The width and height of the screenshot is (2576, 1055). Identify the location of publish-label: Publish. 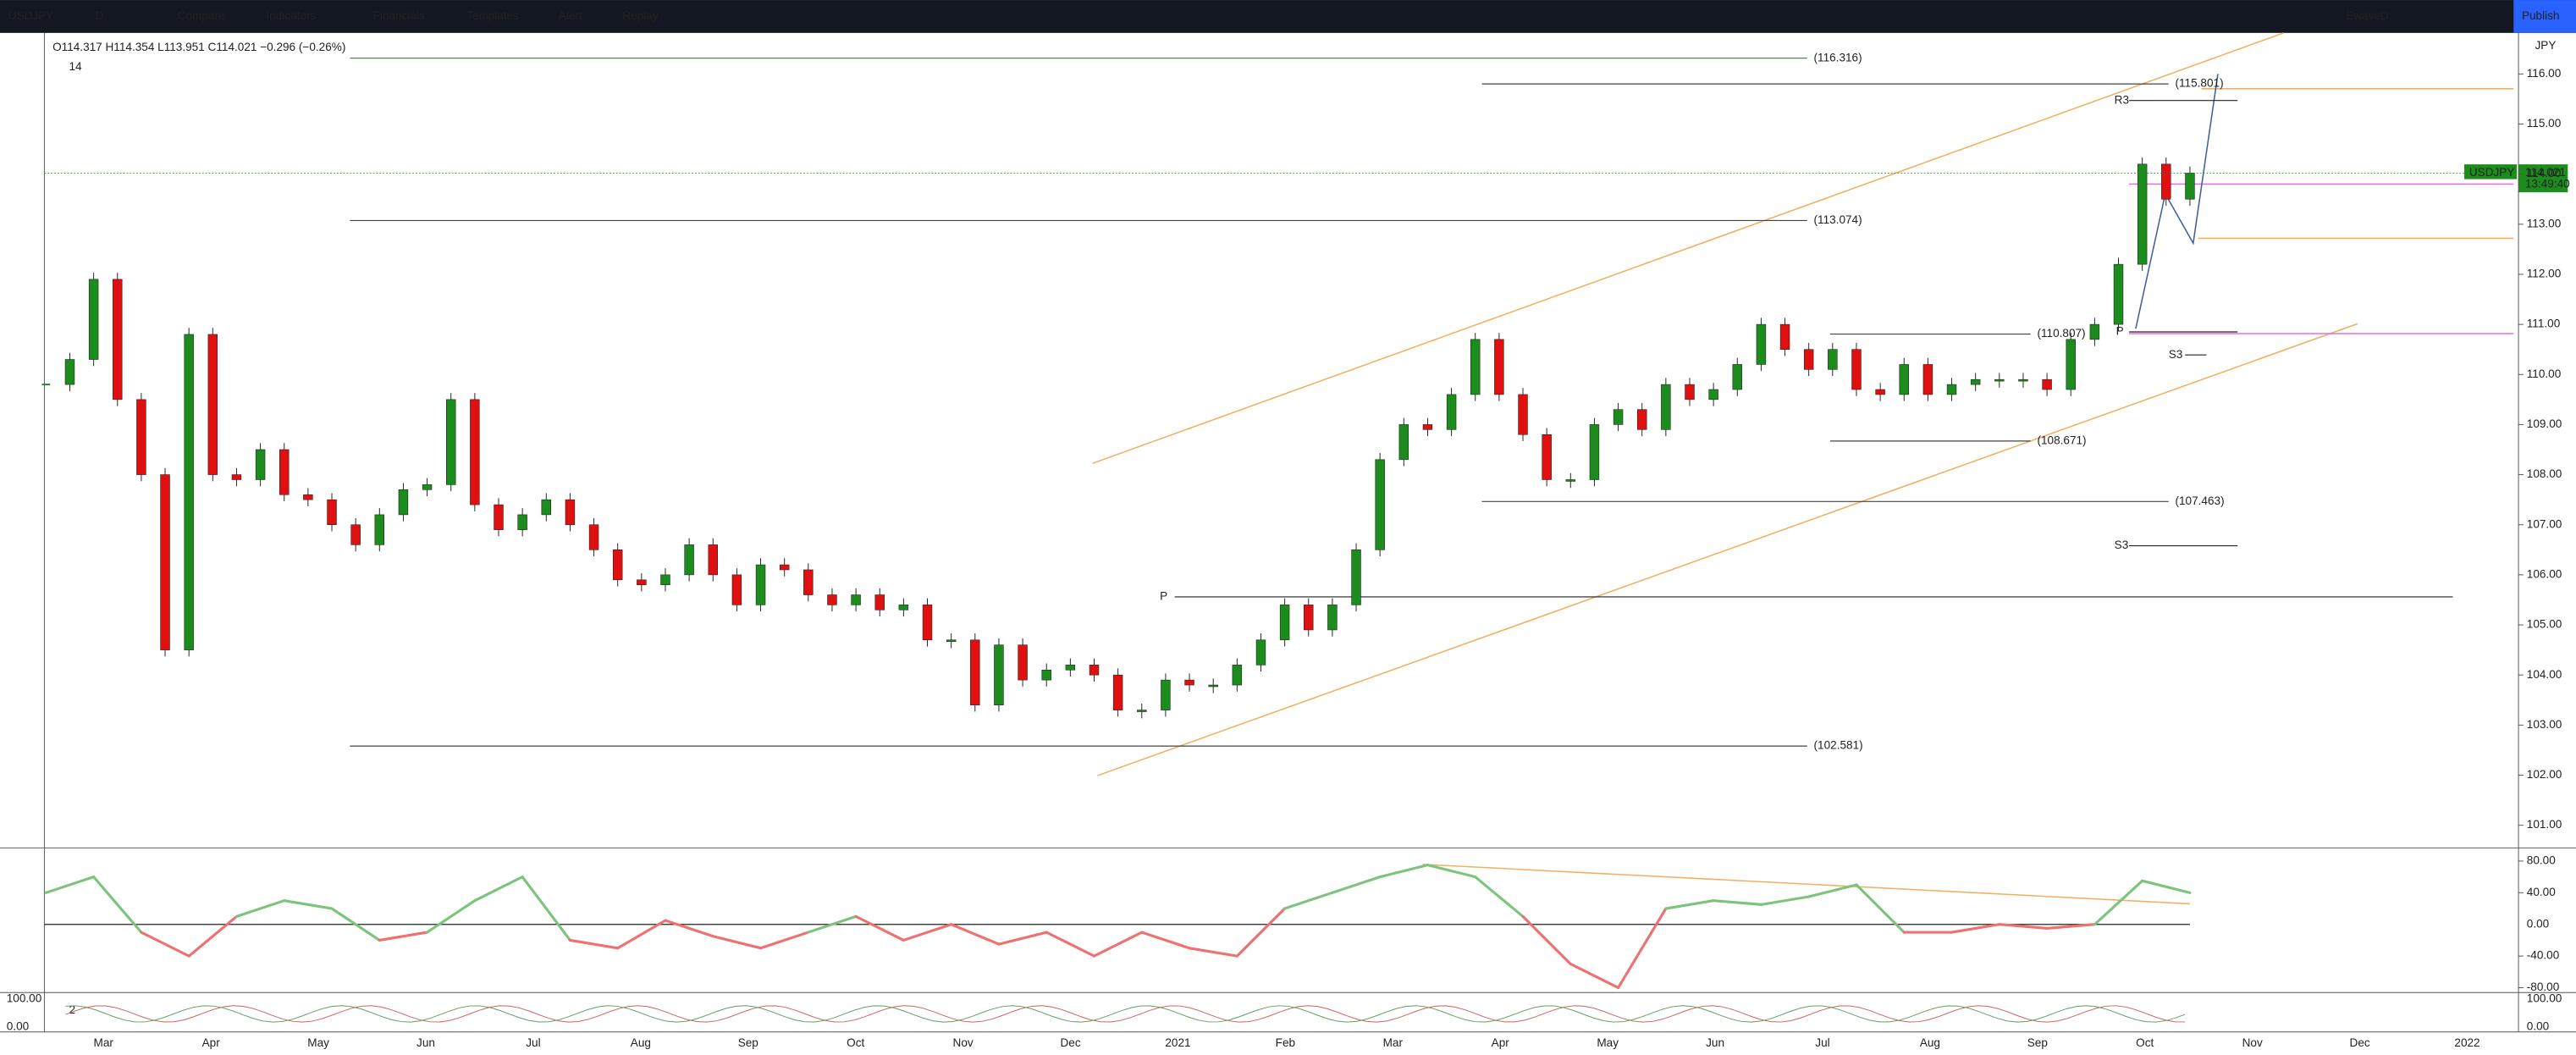
(2541, 15).